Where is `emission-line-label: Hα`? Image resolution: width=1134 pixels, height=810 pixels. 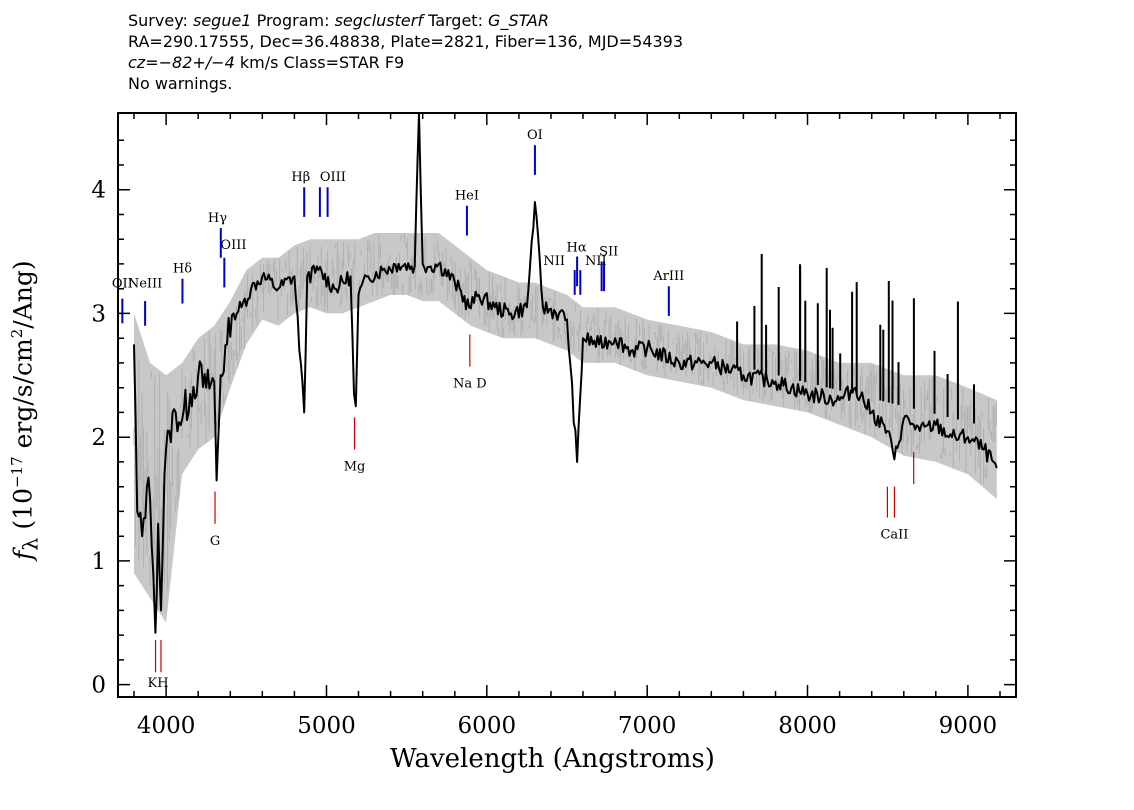 emission-line-label: Hα is located at coordinates (577, 248).